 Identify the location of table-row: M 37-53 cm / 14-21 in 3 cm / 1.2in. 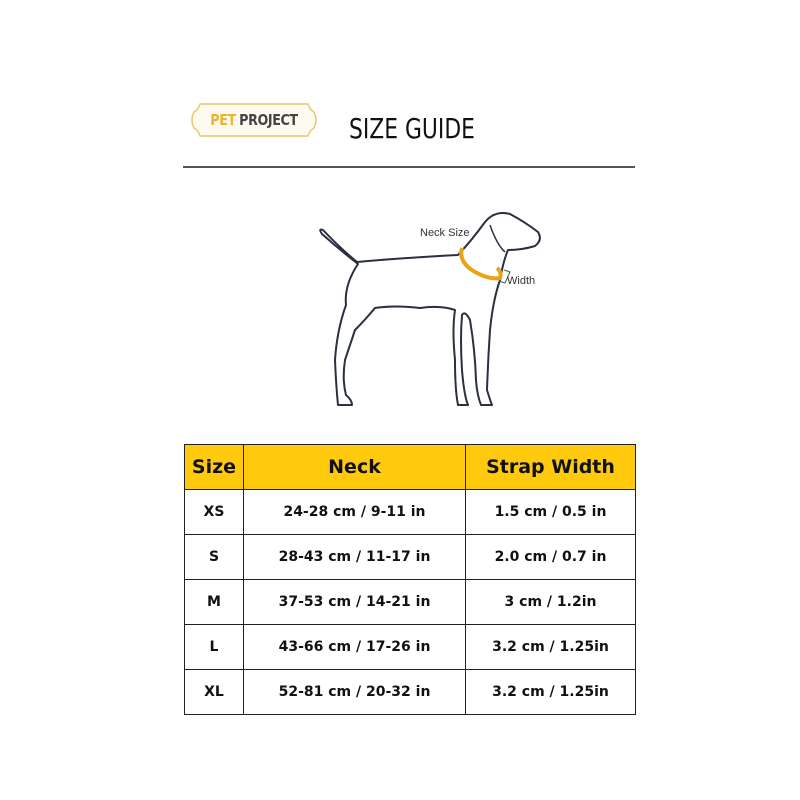
(410, 602).